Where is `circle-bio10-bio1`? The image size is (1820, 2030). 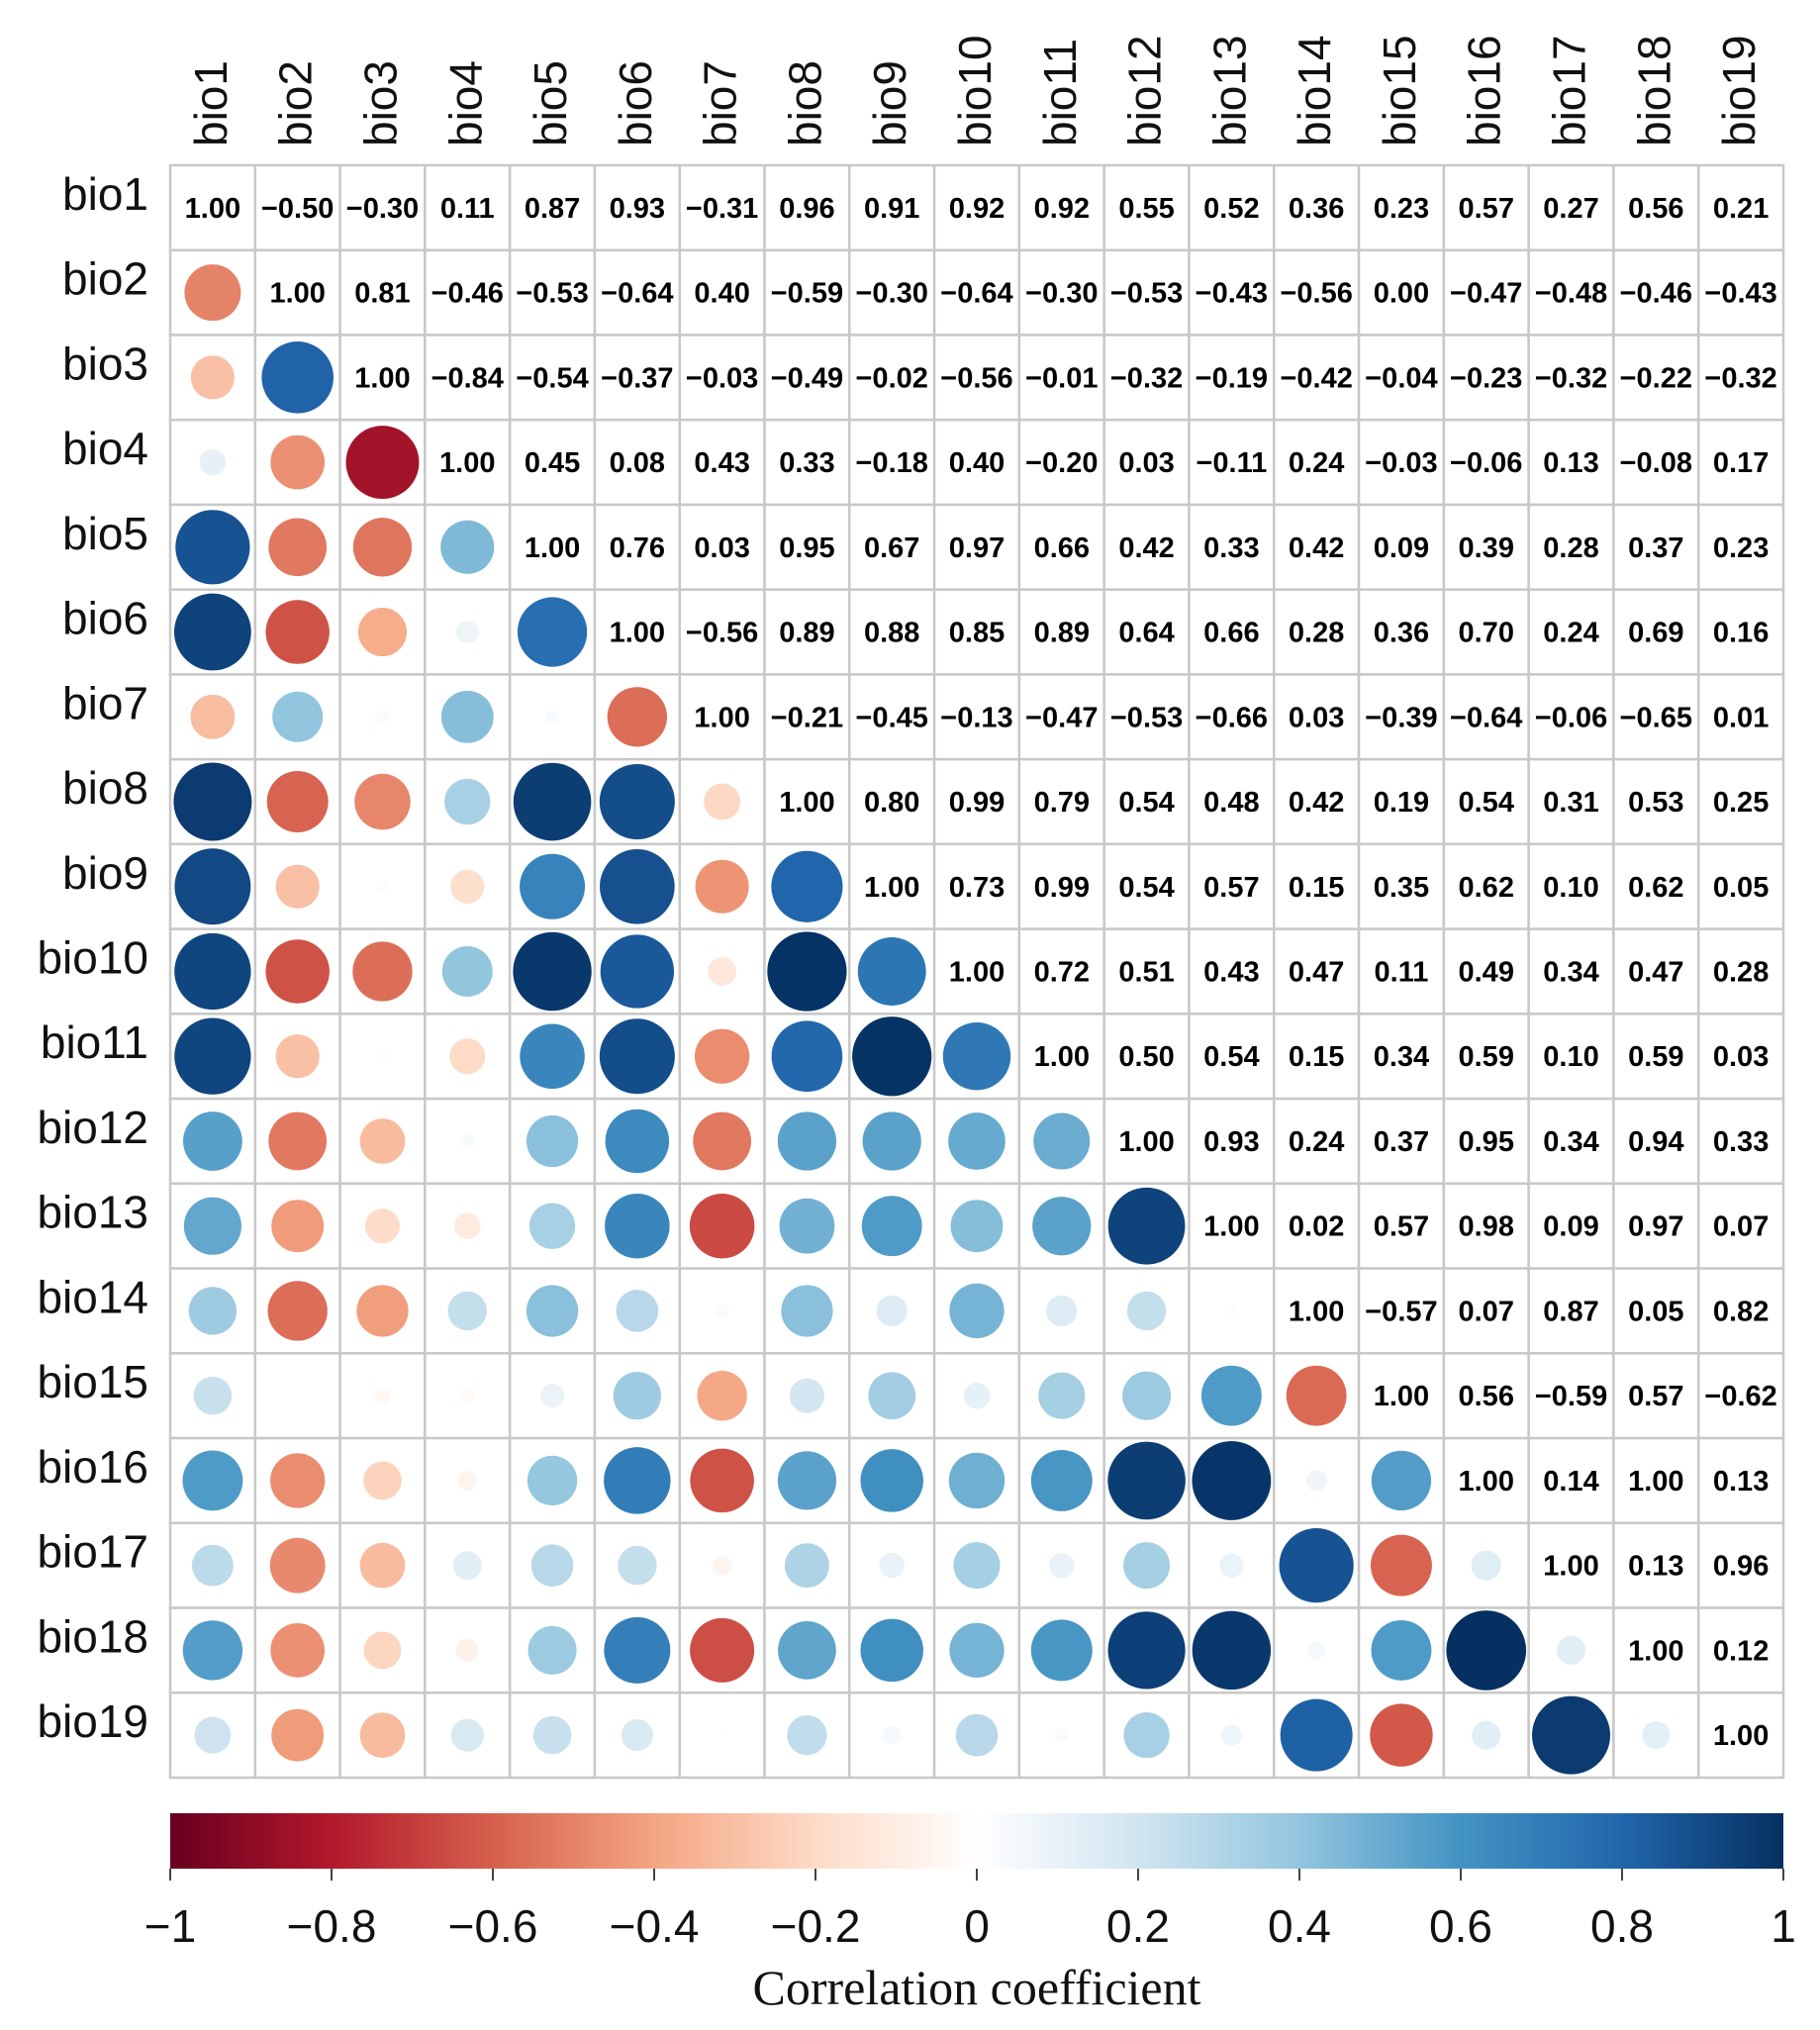
circle-bio10-bio1 is located at coordinates (212, 971).